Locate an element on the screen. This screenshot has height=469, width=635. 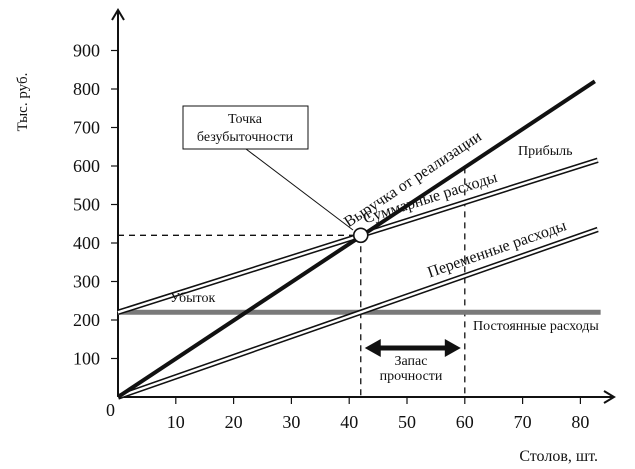
y-tick-label: 500 is located at coordinates (86, 205).